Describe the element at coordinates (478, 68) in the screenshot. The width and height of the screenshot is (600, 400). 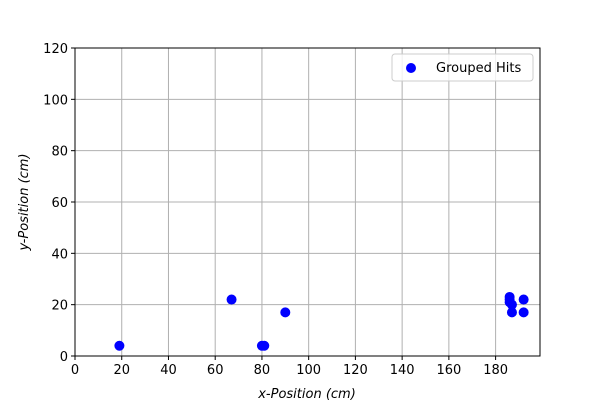
I see `legend-label: Grouped Hits` at that location.